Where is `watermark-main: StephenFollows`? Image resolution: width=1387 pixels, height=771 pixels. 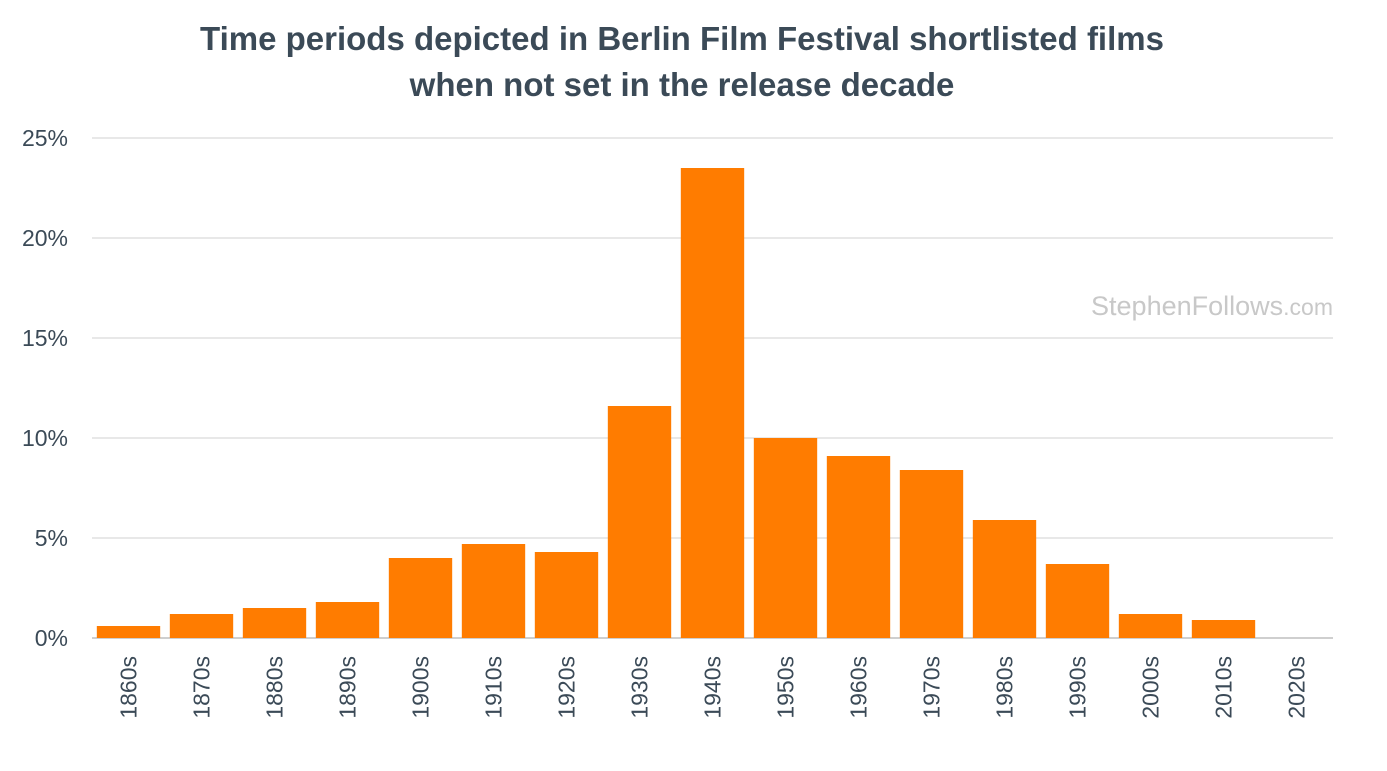 watermark-main: StephenFollows is located at coordinates (1187, 306).